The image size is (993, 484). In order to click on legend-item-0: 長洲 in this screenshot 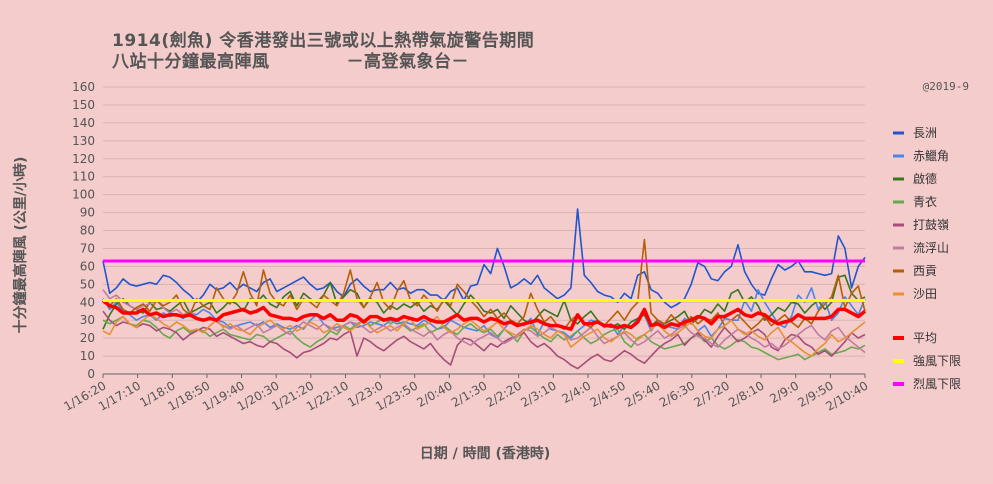, I will do `click(915, 133)`.